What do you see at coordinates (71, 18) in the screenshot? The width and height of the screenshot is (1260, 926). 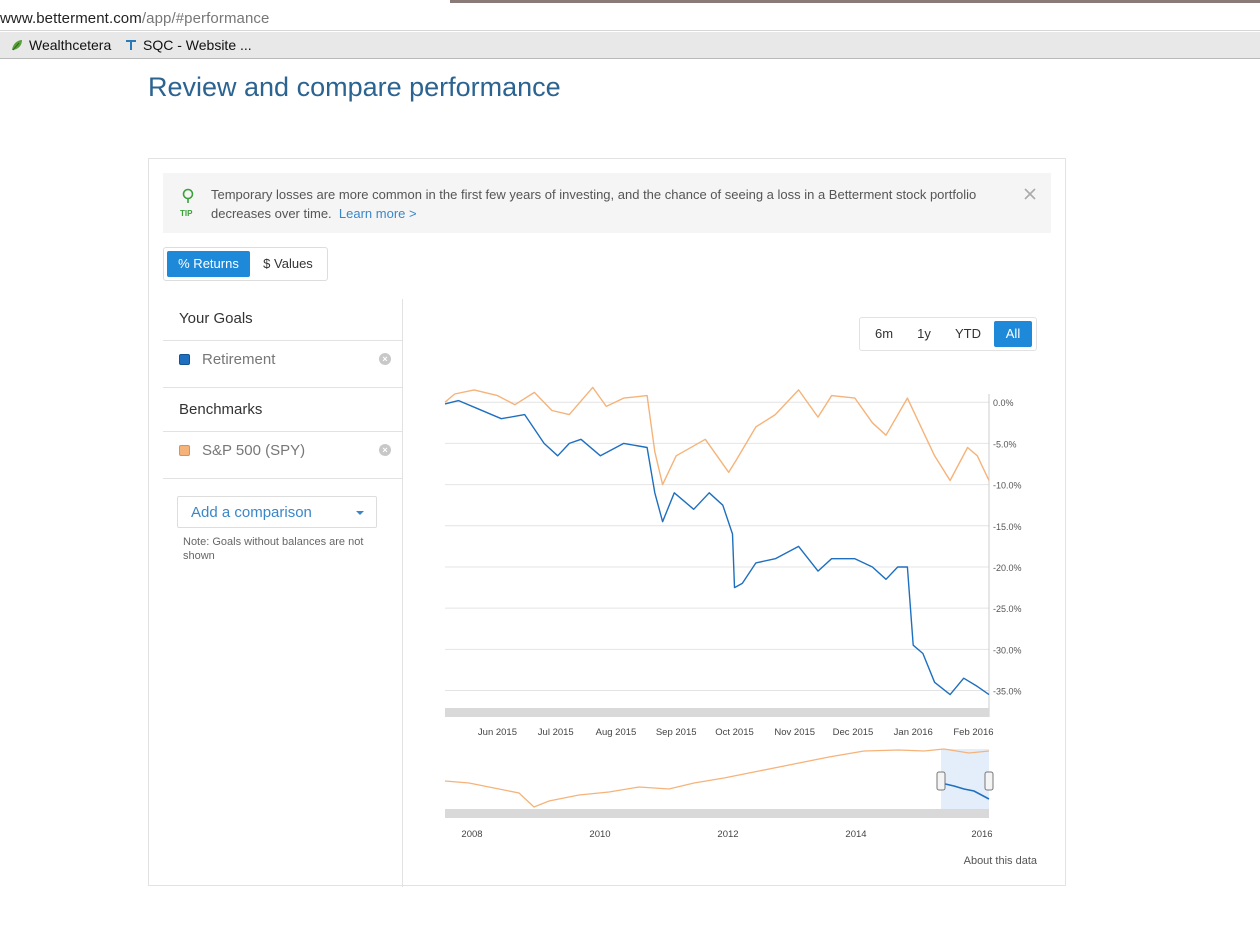 I see `url-host: www.betterment.com` at bounding box center [71, 18].